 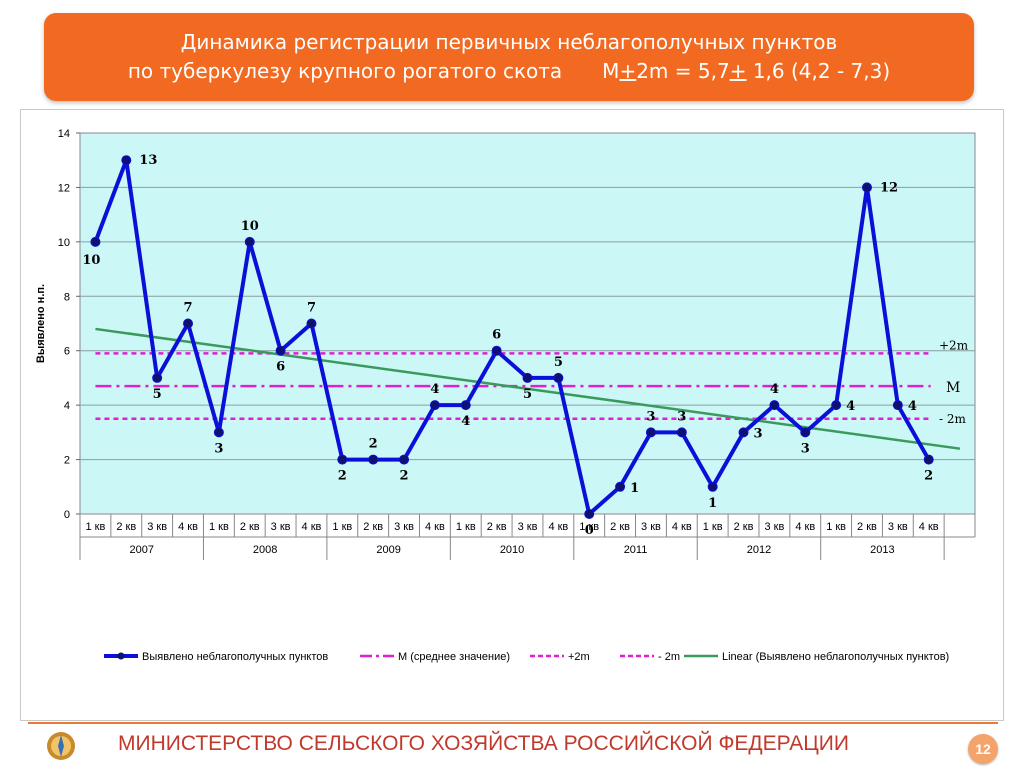 I want to click on title-formula: M+2m = 5,7+ 1,6 (4,2 - 7,3), so click(x=746, y=71).